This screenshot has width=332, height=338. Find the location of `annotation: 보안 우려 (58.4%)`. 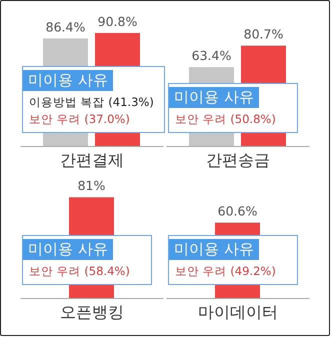

annotation: 보안 우려 (58.4%) is located at coordinates (79, 271).